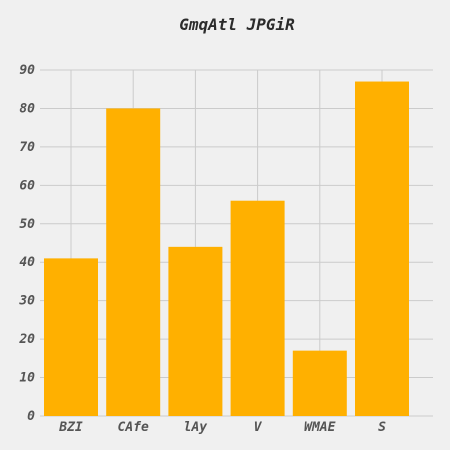  Describe the element at coordinates (319, 427) in the screenshot. I see `x-tick-label: WMAE` at that location.